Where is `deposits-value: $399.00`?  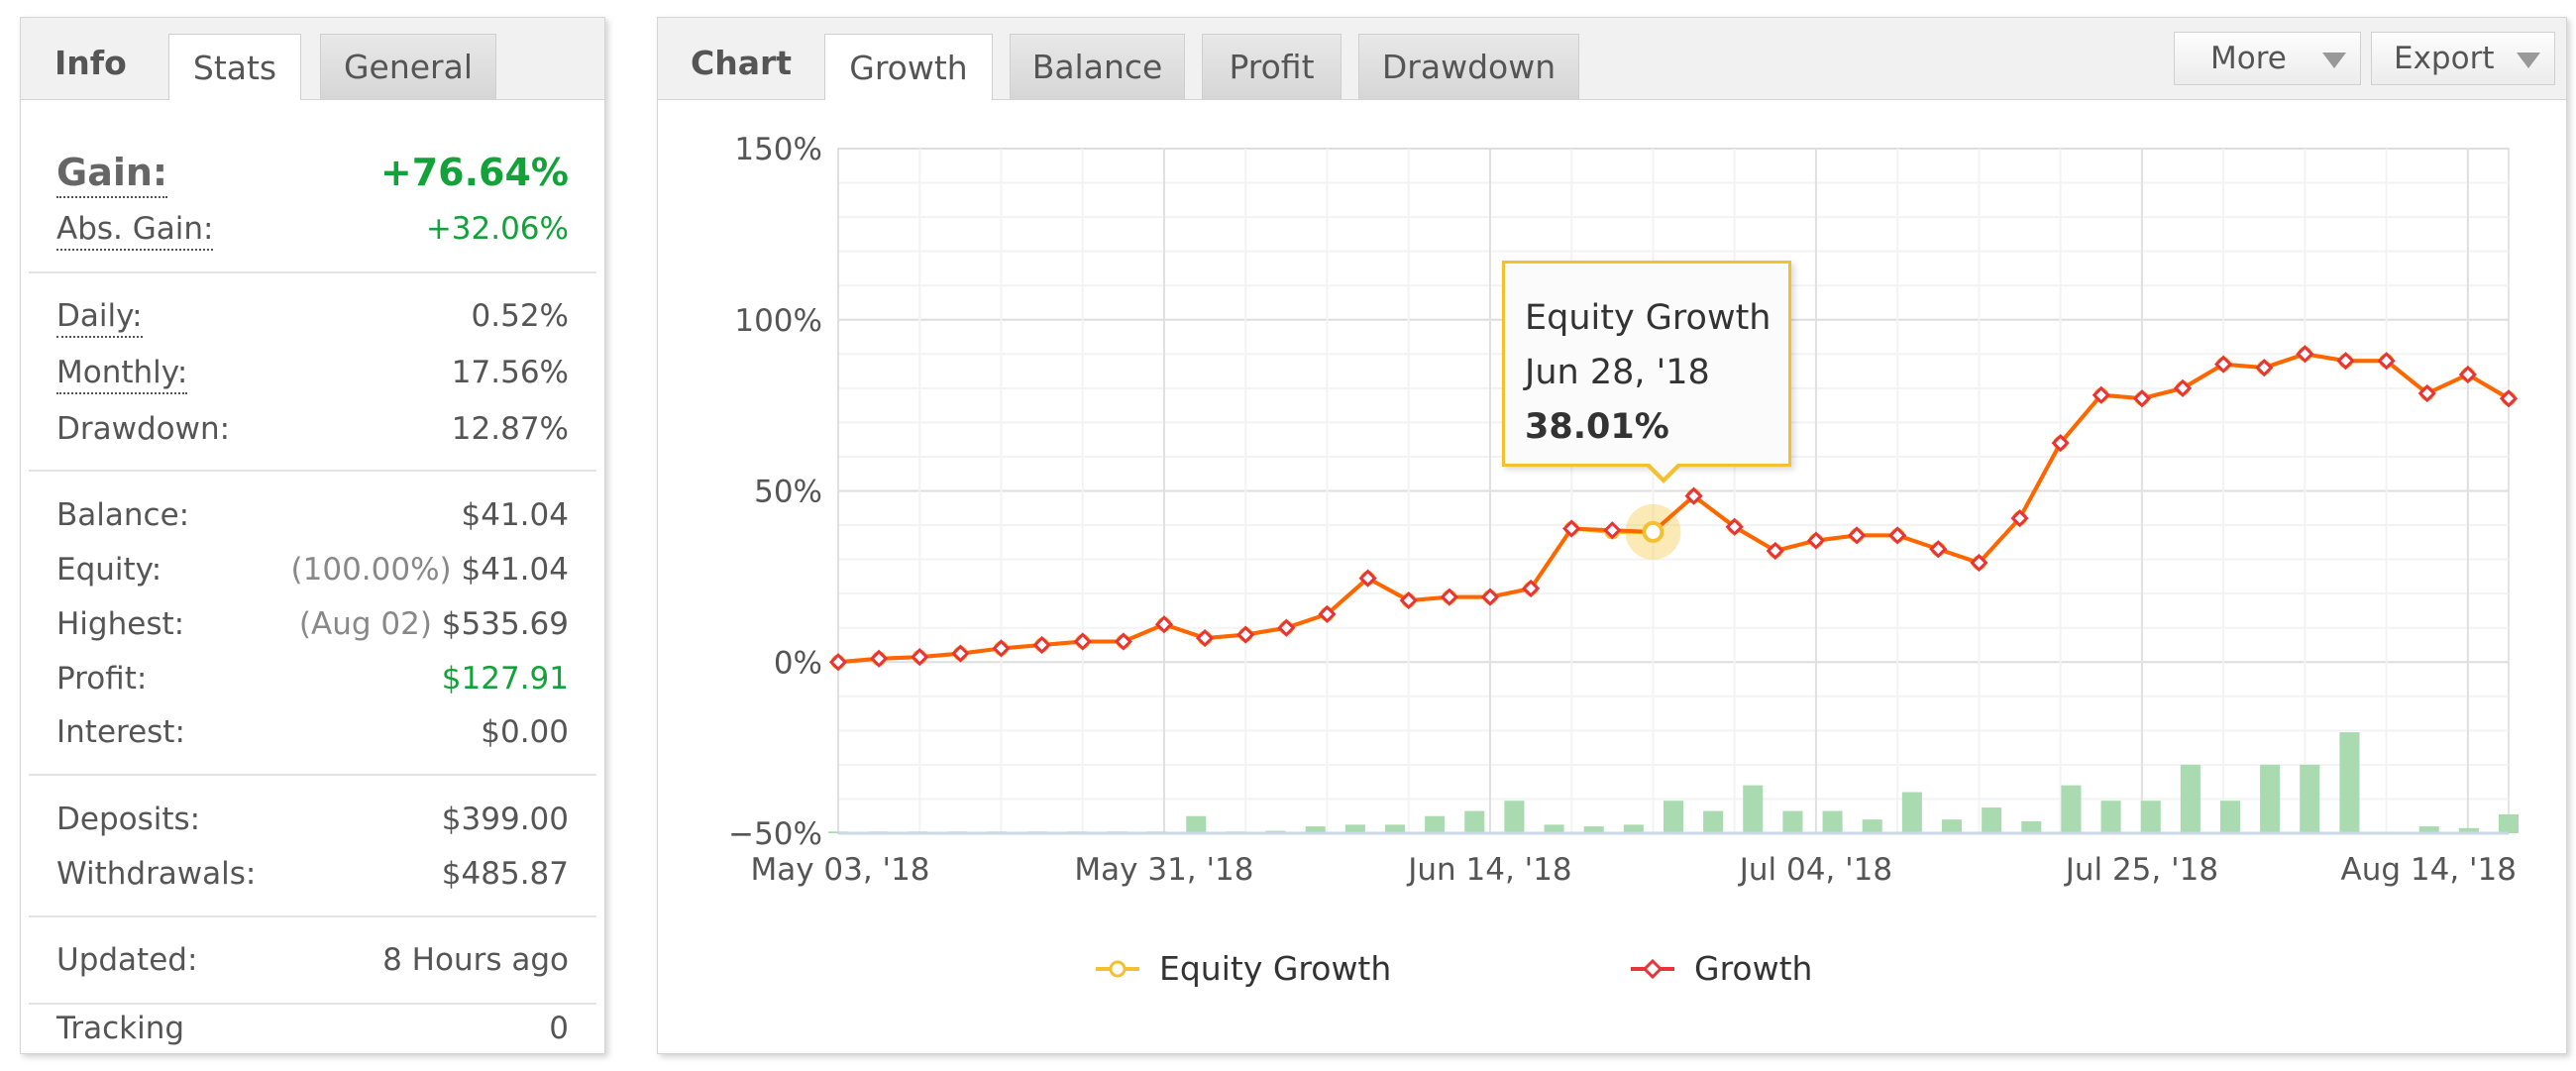 deposits-value: $399.00 is located at coordinates (505, 819).